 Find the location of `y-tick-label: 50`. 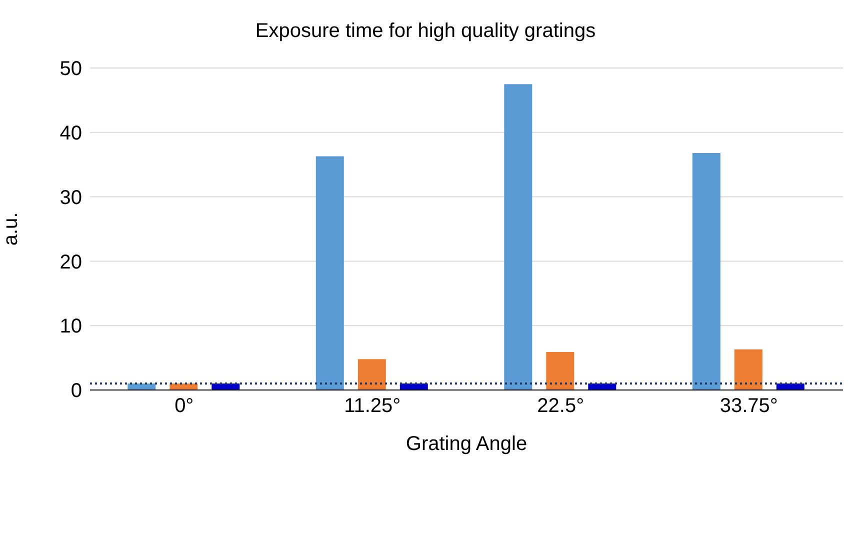

y-tick-label: 50 is located at coordinates (71, 69).